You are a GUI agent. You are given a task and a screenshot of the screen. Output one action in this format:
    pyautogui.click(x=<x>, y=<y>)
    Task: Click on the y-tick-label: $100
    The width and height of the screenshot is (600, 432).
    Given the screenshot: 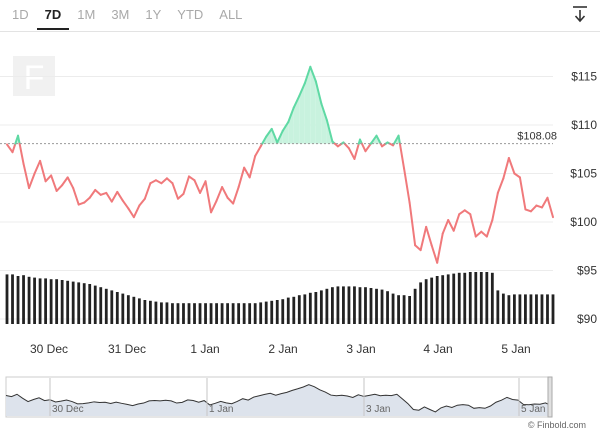 What is the action you would take?
    pyautogui.click(x=583, y=222)
    